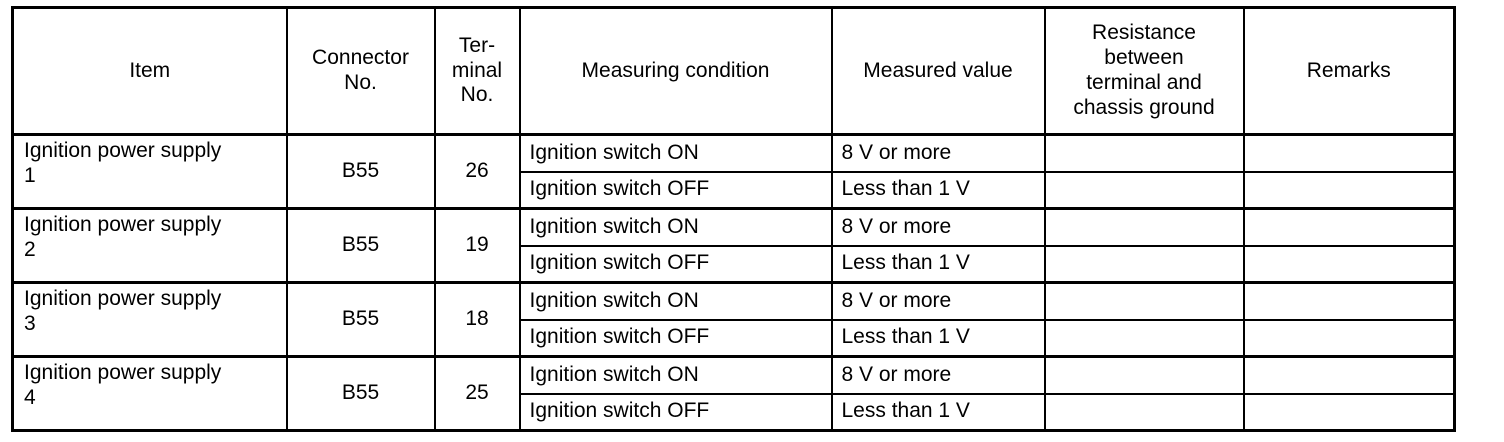 The width and height of the screenshot is (1504, 442). I want to click on terminal-no-cell: 19, so click(477, 245).